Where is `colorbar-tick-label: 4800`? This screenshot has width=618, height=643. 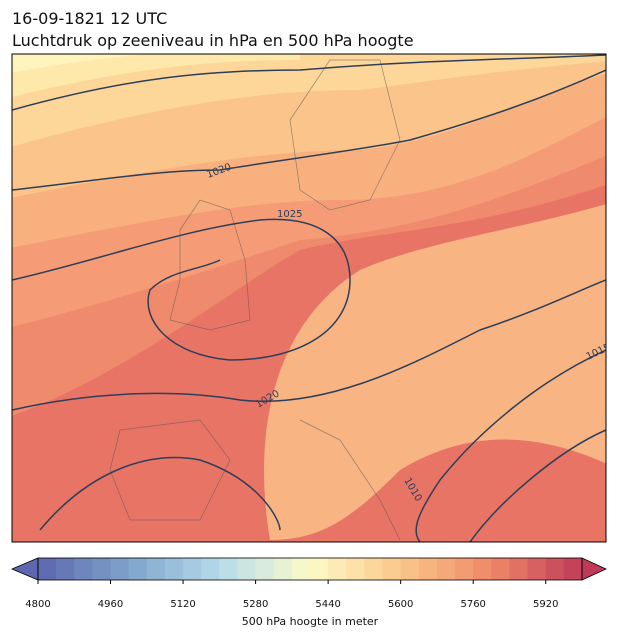 colorbar-tick-label: 4800 is located at coordinates (37, 604).